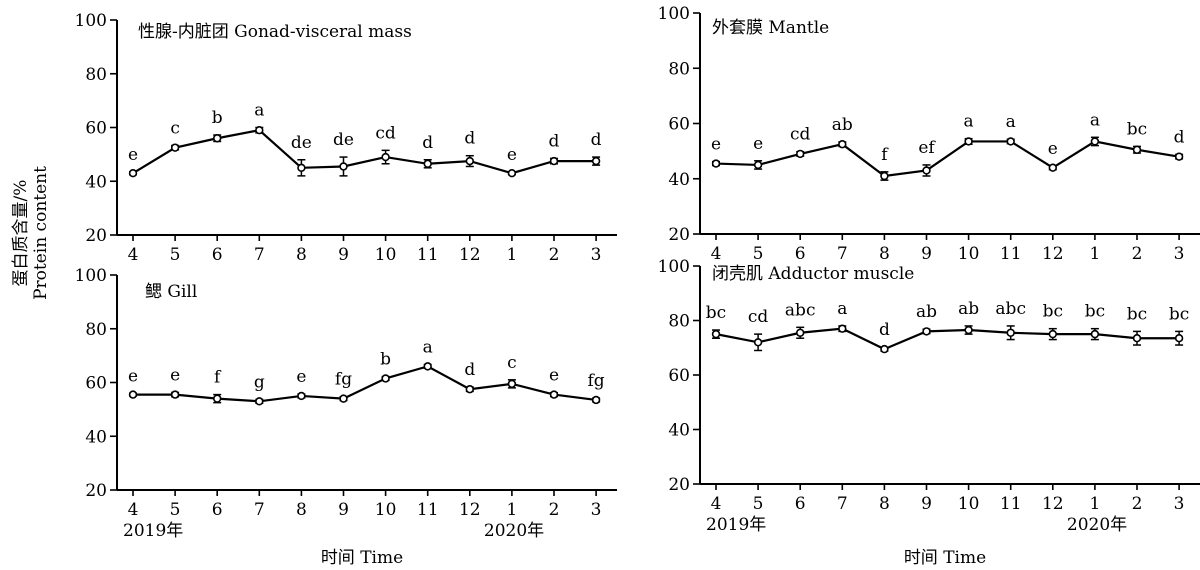 The height and width of the screenshot is (570, 1200). I want to click on significance-label: f, so click(218, 378).